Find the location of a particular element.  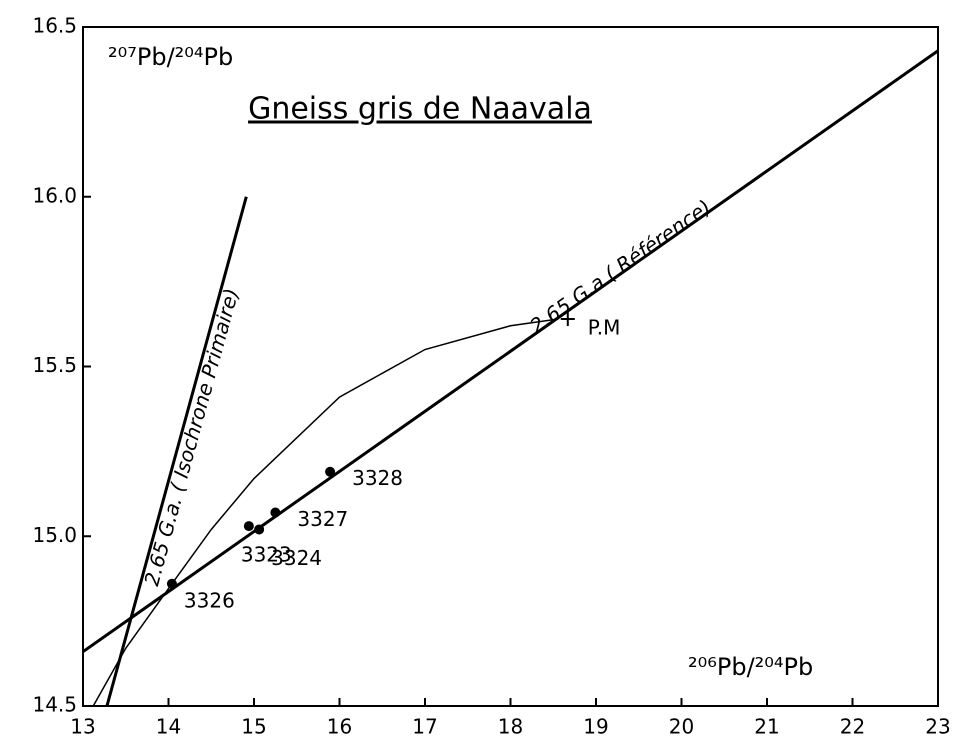

x-tick-label: 15 is located at coordinates (253, 727).